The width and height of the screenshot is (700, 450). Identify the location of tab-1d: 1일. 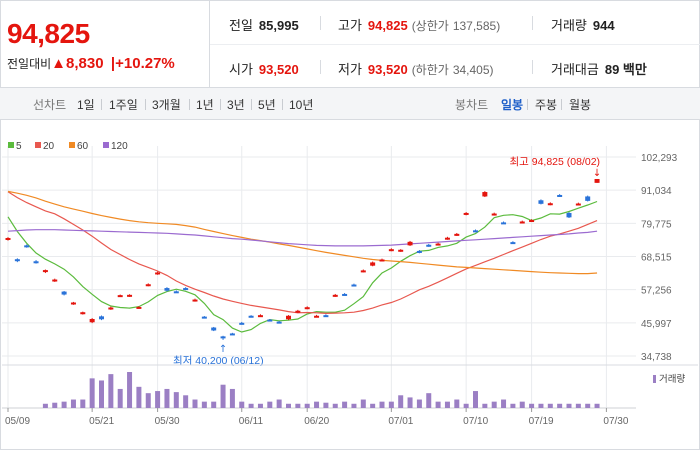
(86, 105).